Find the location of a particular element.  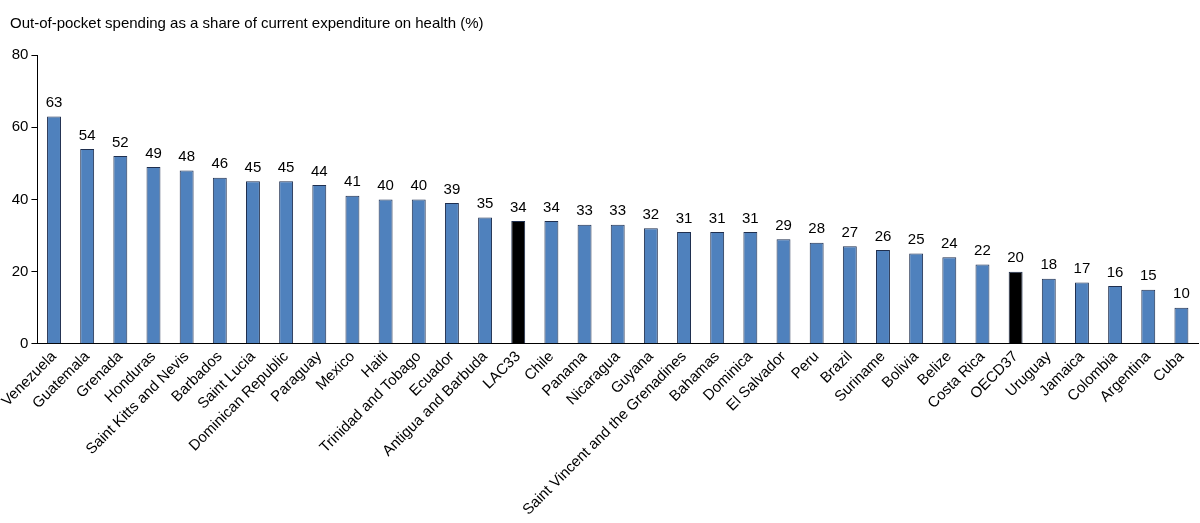

y-tick-label: 40 is located at coordinates (20, 198).